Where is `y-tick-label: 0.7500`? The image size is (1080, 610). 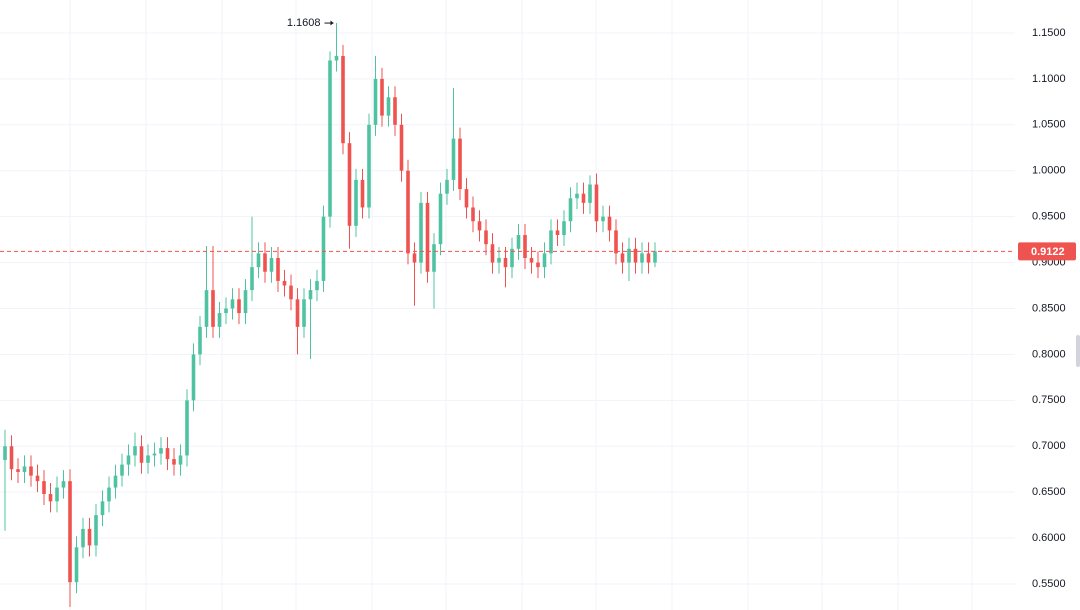 y-tick-label: 0.7500 is located at coordinates (1049, 400).